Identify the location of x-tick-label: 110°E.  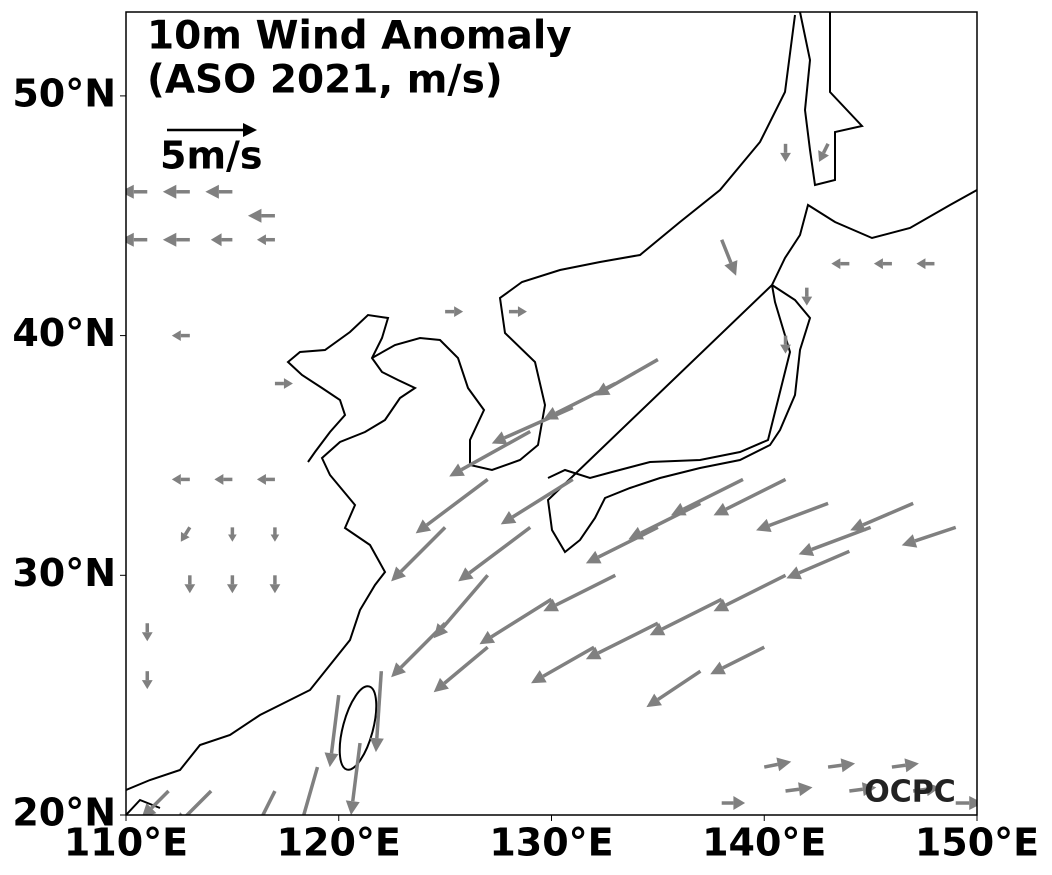
(126, 843).